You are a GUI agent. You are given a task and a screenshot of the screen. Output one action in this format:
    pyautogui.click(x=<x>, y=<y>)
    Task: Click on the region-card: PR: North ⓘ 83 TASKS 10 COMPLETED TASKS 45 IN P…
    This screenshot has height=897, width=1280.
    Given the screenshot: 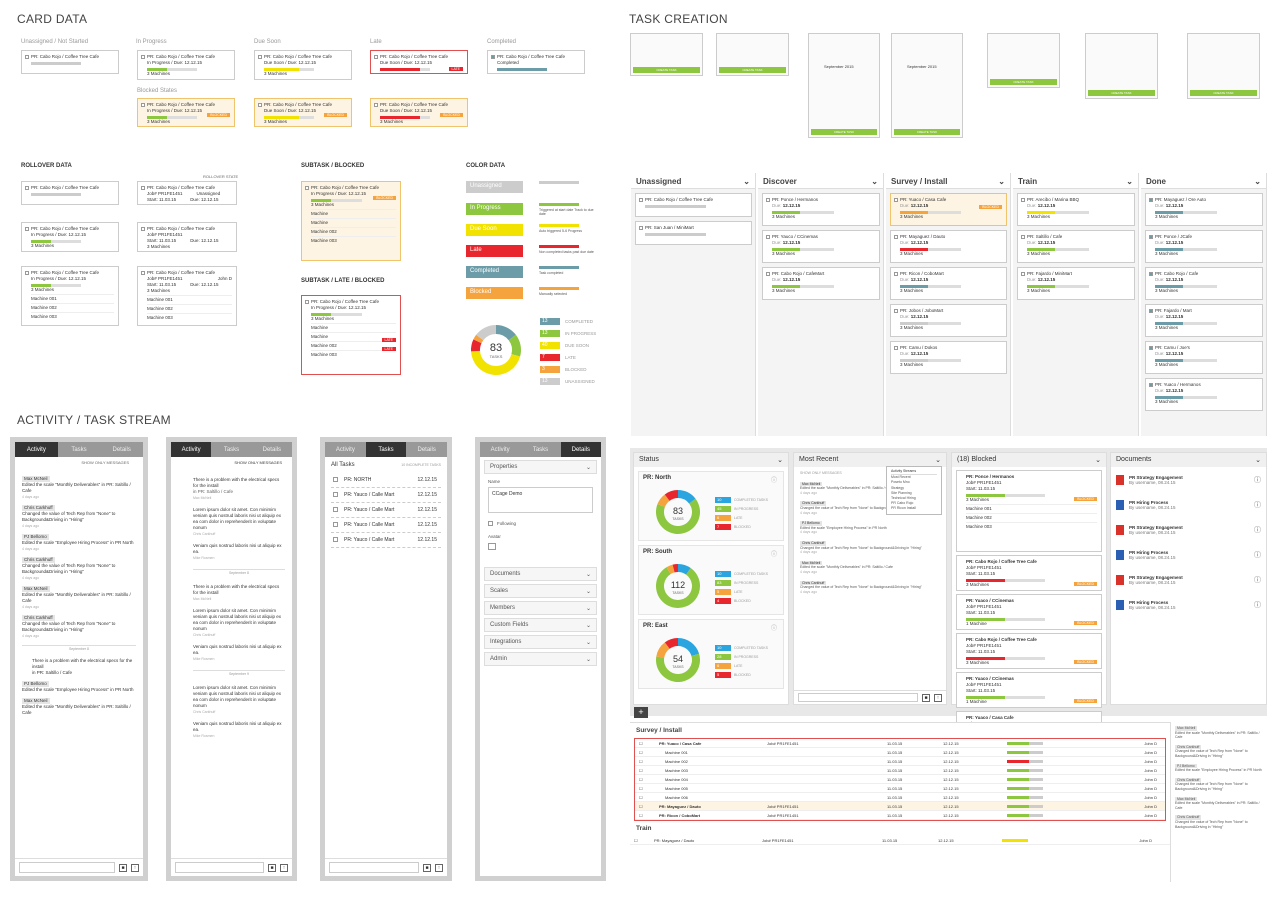 What is the action you would take?
    pyautogui.click(x=711, y=506)
    